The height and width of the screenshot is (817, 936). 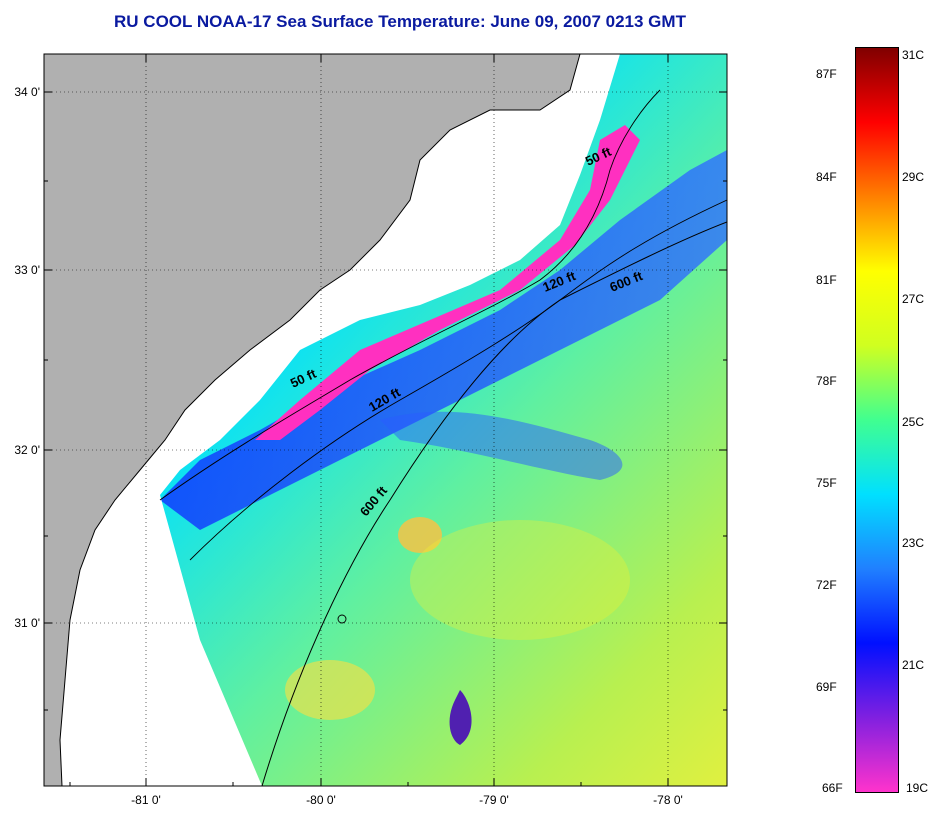 What do you see at coordinates (832, 788) in the screenshot?
I see `colorbar-label-f: 66F` at bounding box center [832, 788].